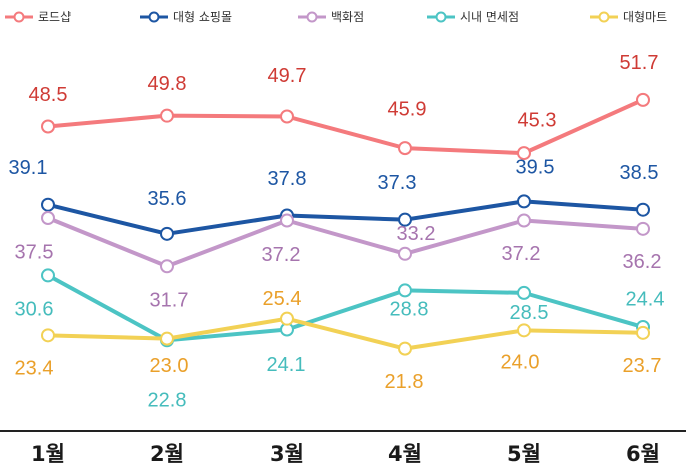 Image resolution: width=686 pixels, height=471 pixels. What do you see at coordinates (348, 17) in the screenshot?
I see `legend-label: 백화점` at bounding box center [348, 17].